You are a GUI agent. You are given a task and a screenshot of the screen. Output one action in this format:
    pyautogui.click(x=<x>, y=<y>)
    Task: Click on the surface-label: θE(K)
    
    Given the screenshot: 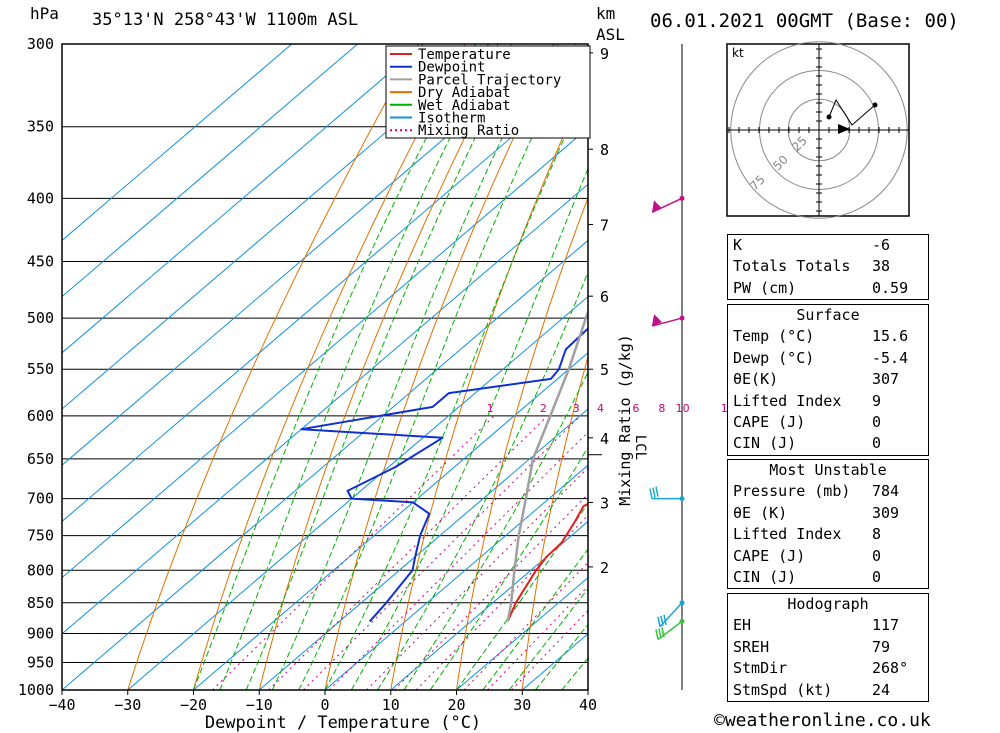 What is the action you would take?
    pyautogui.click(x=756, y=379)
    